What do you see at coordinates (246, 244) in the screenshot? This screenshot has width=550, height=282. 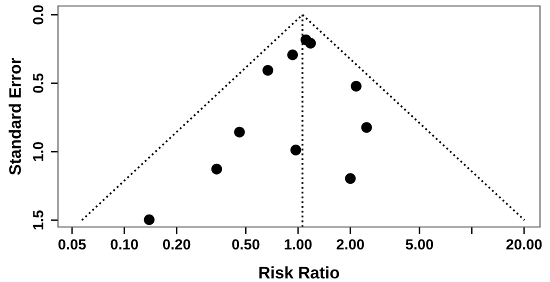 I see `x-tick-label: 0.50` at bounding box center [246, 244].